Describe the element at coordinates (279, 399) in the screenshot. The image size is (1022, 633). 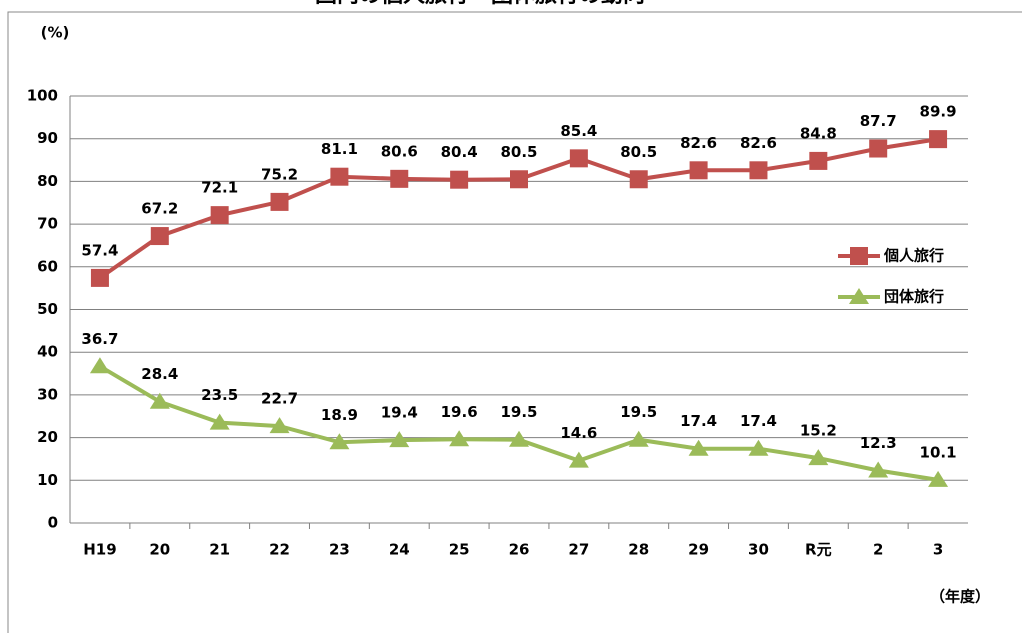
I see `data-label: 22.7` at that location.